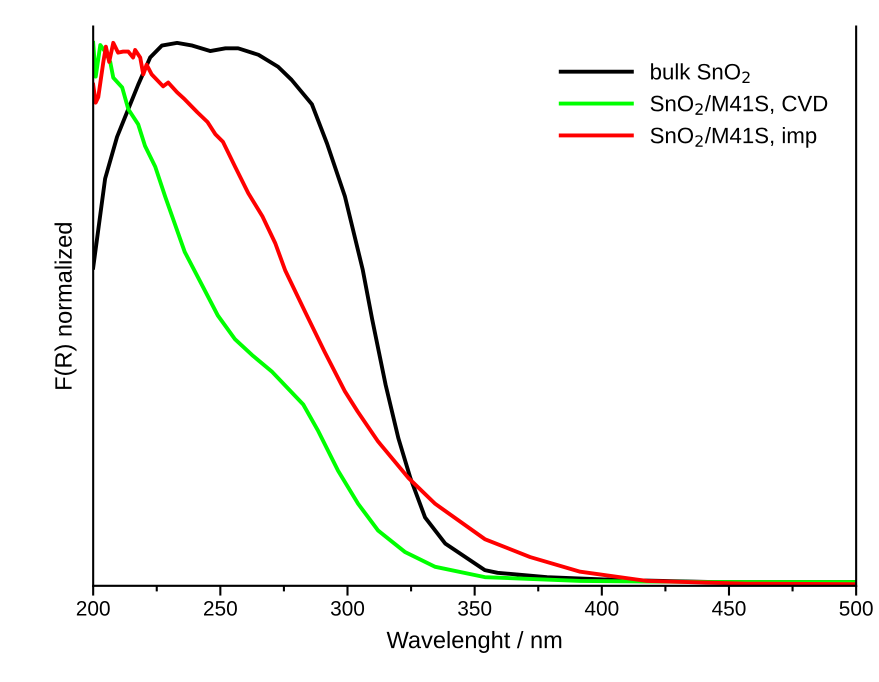  Describe the element at coordinates (739, 105) in the screenshot. I see `legend-label: SnO$_{2}$/M41S, CVD` at that location.